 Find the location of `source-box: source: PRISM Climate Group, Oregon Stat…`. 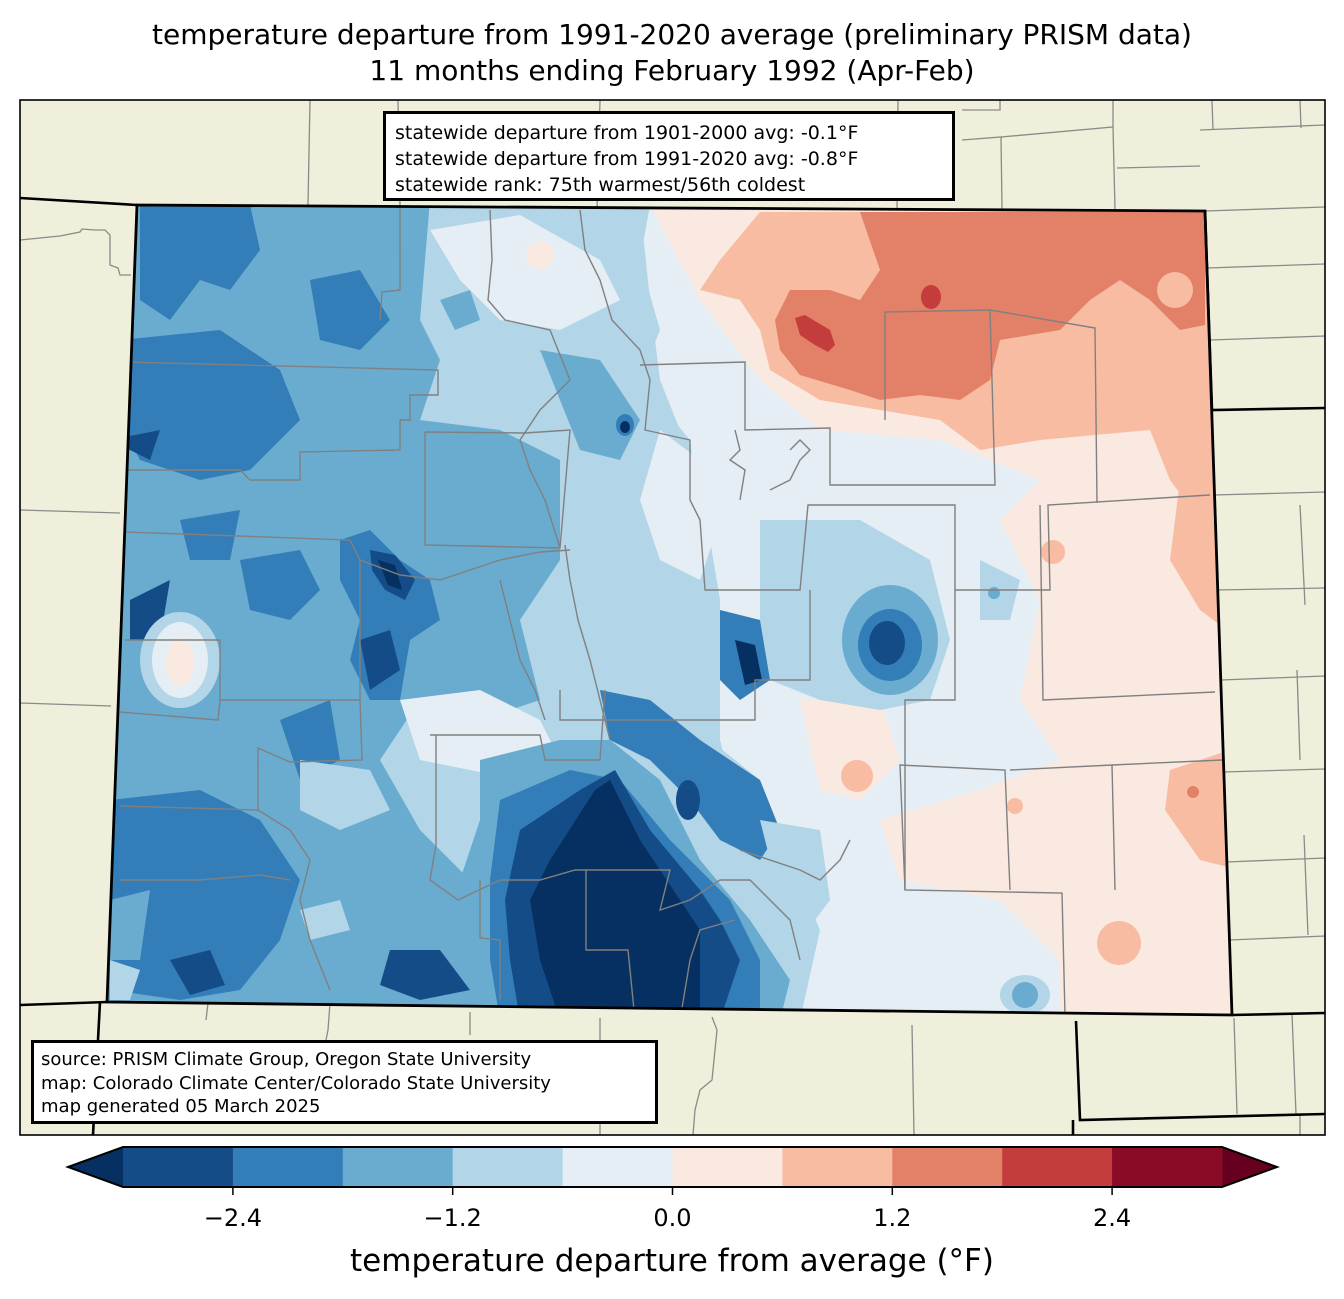

source-box: source: PRISM Climate Group, Oregon Stat… is located at coordinates (344, 1082).